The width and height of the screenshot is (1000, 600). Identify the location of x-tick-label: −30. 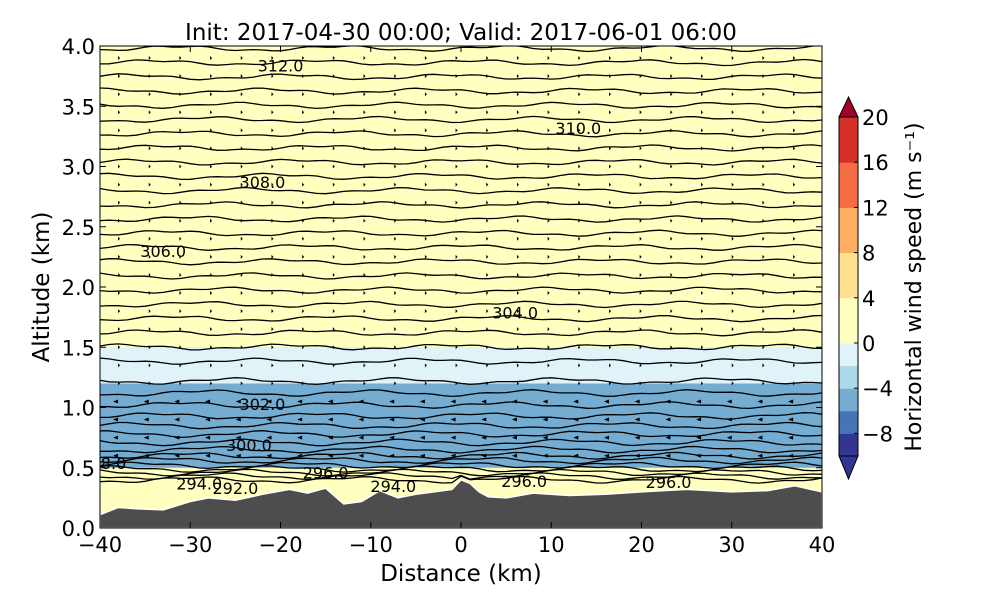
(190, 545).